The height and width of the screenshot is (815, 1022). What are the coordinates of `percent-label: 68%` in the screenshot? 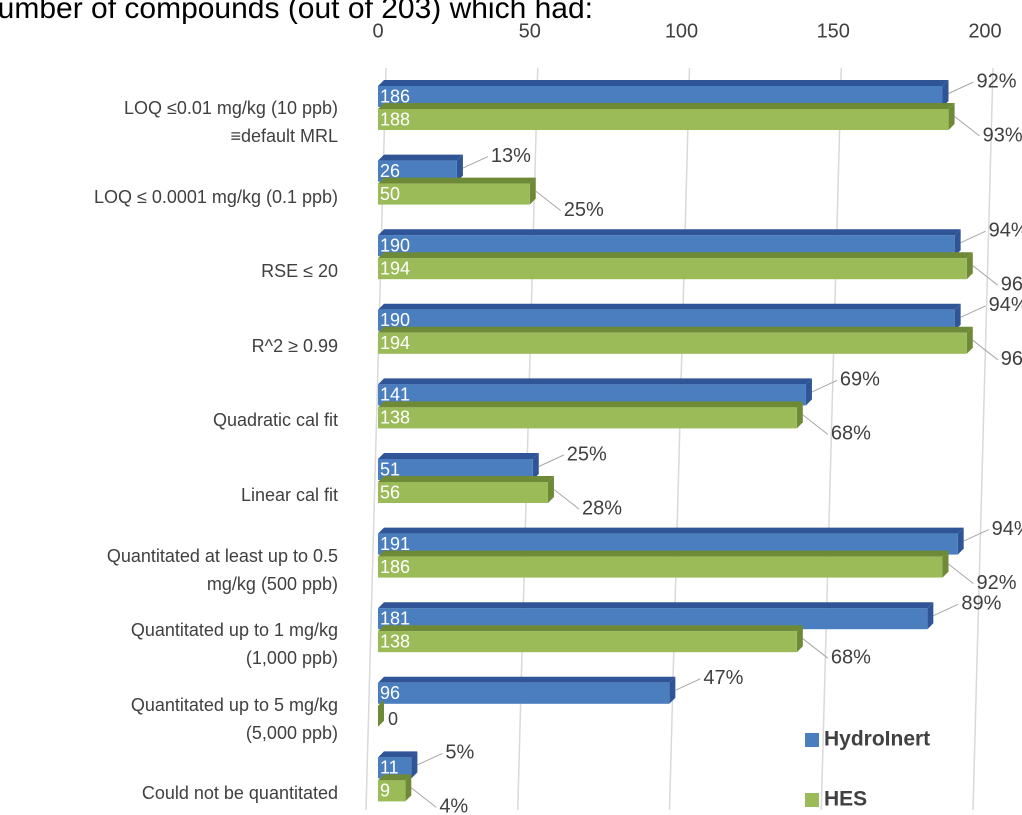 It's located at (851, 434).